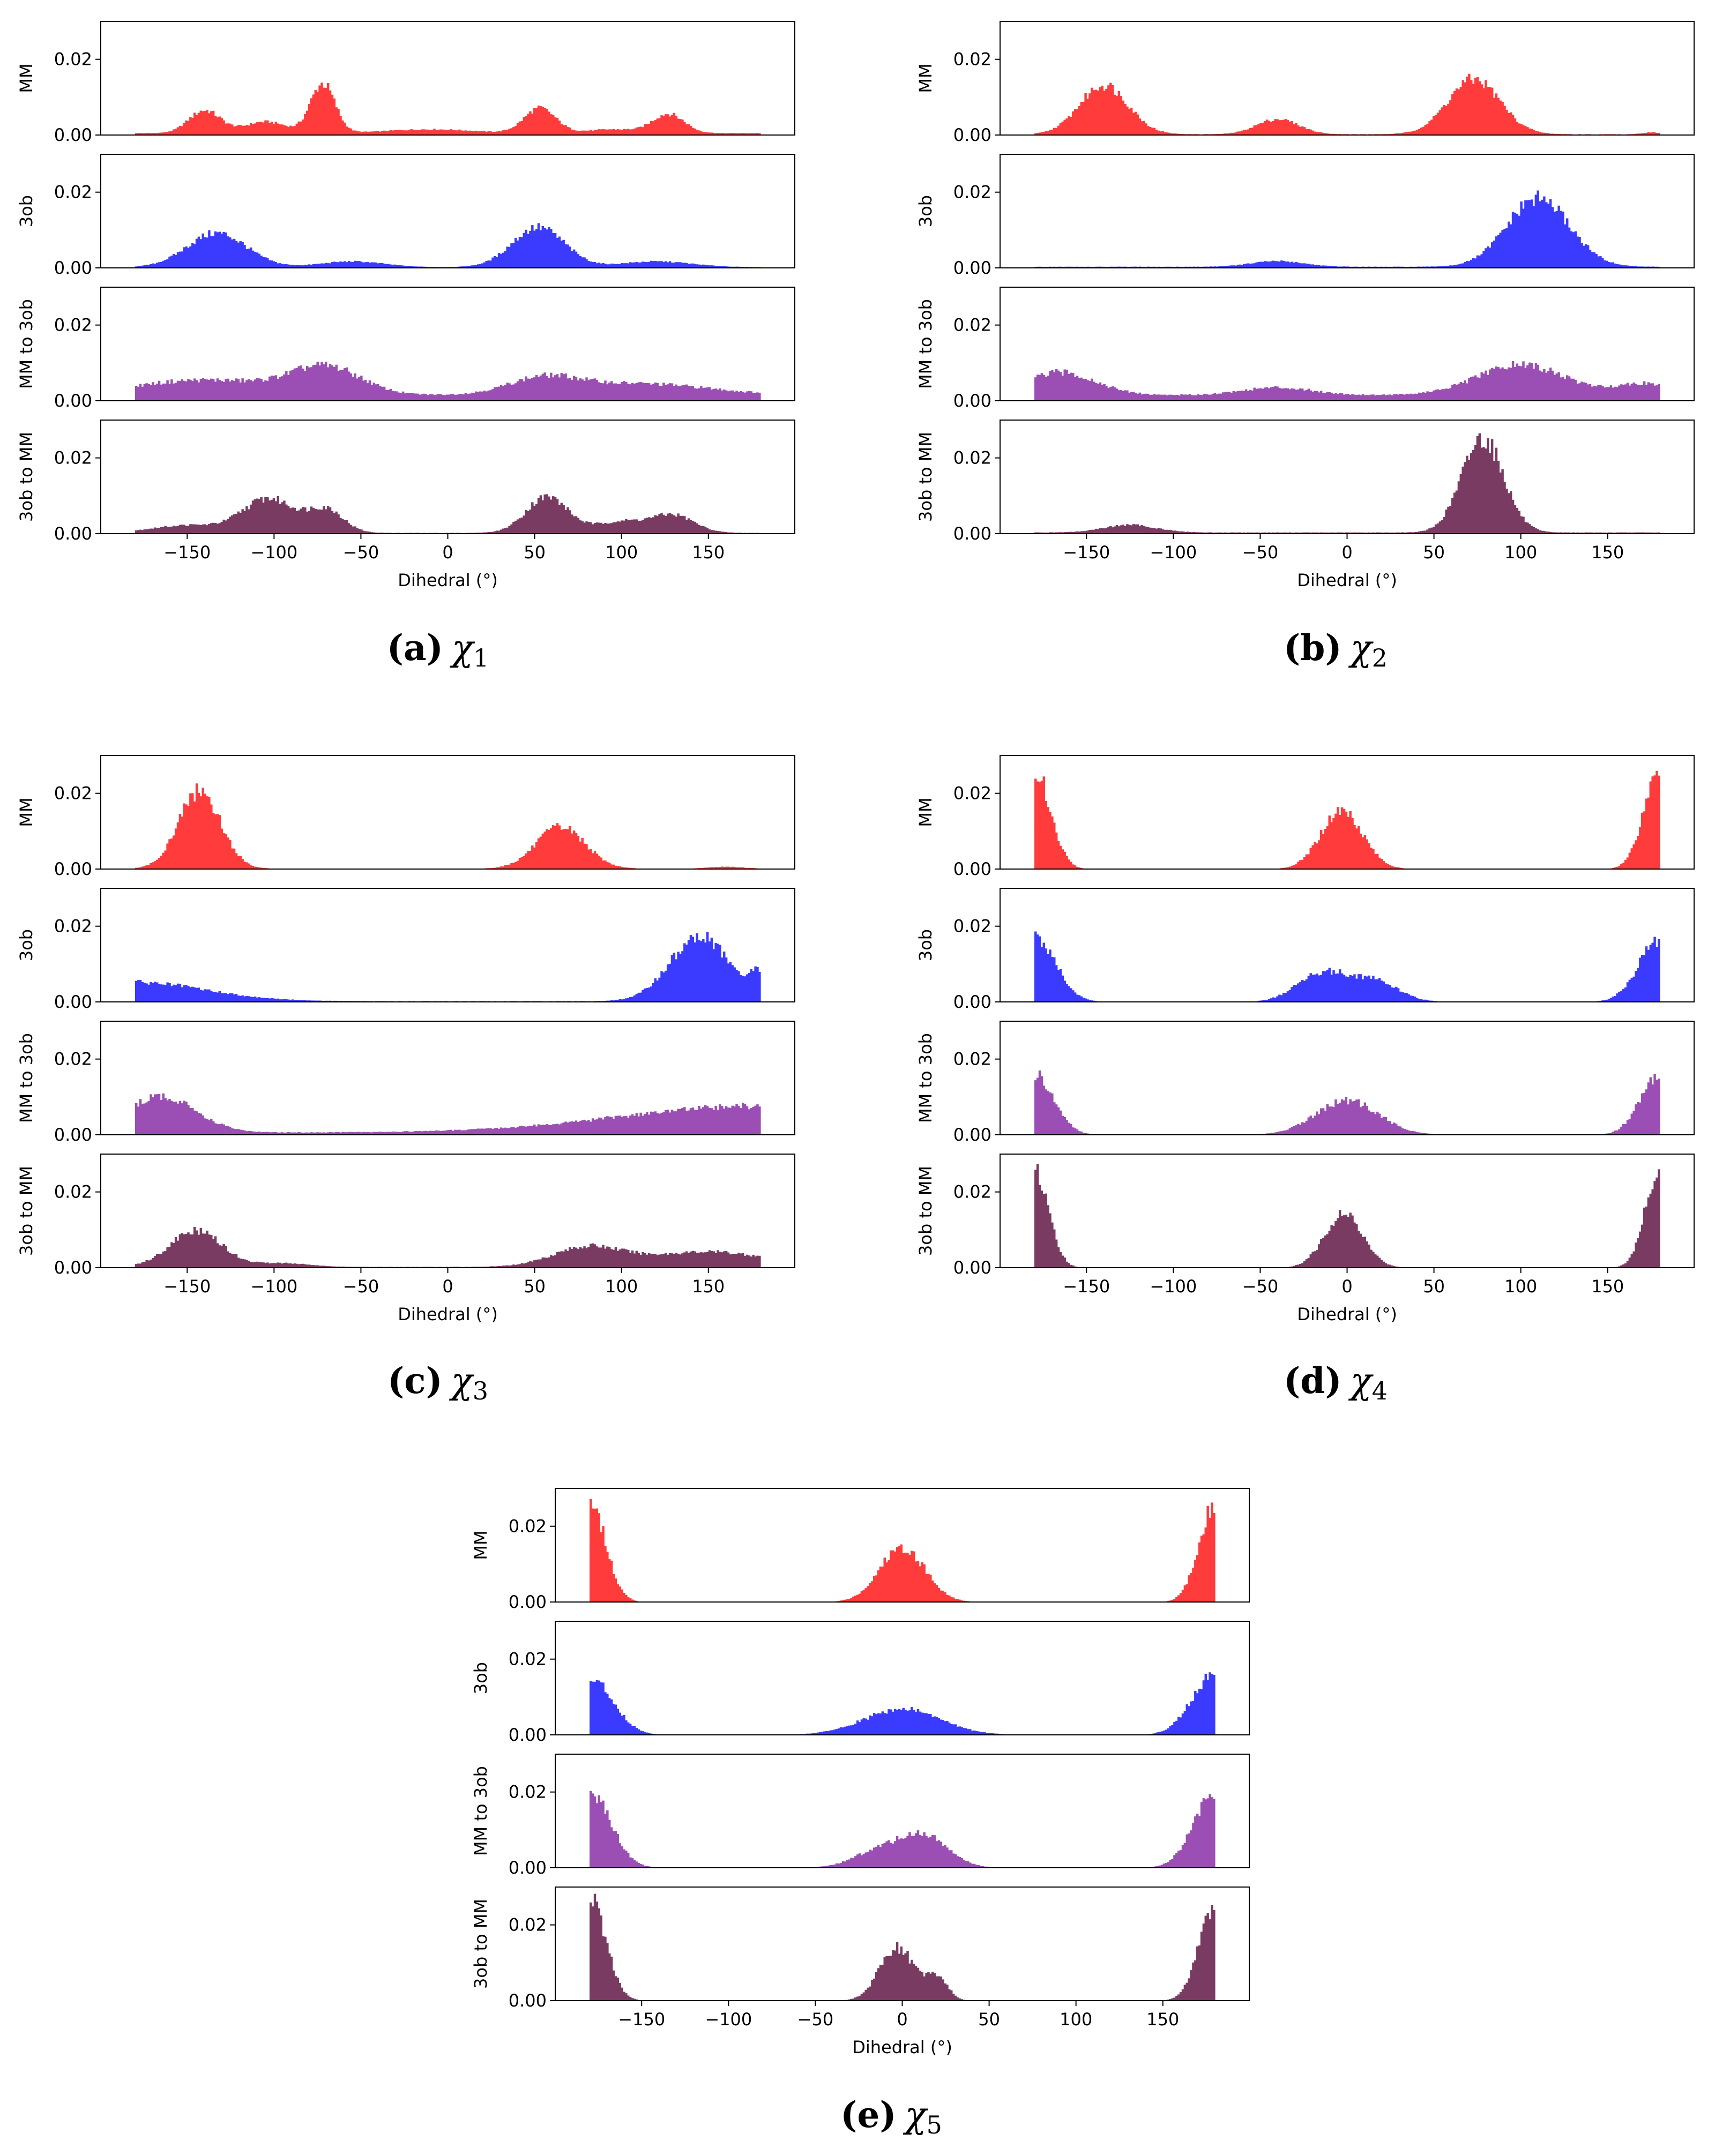 The image size is (1715, 2156). What do you see at coordinates (415, 648) in the screenshot?
I see `caption-letter: (a)` at bounding box center [415, 648].